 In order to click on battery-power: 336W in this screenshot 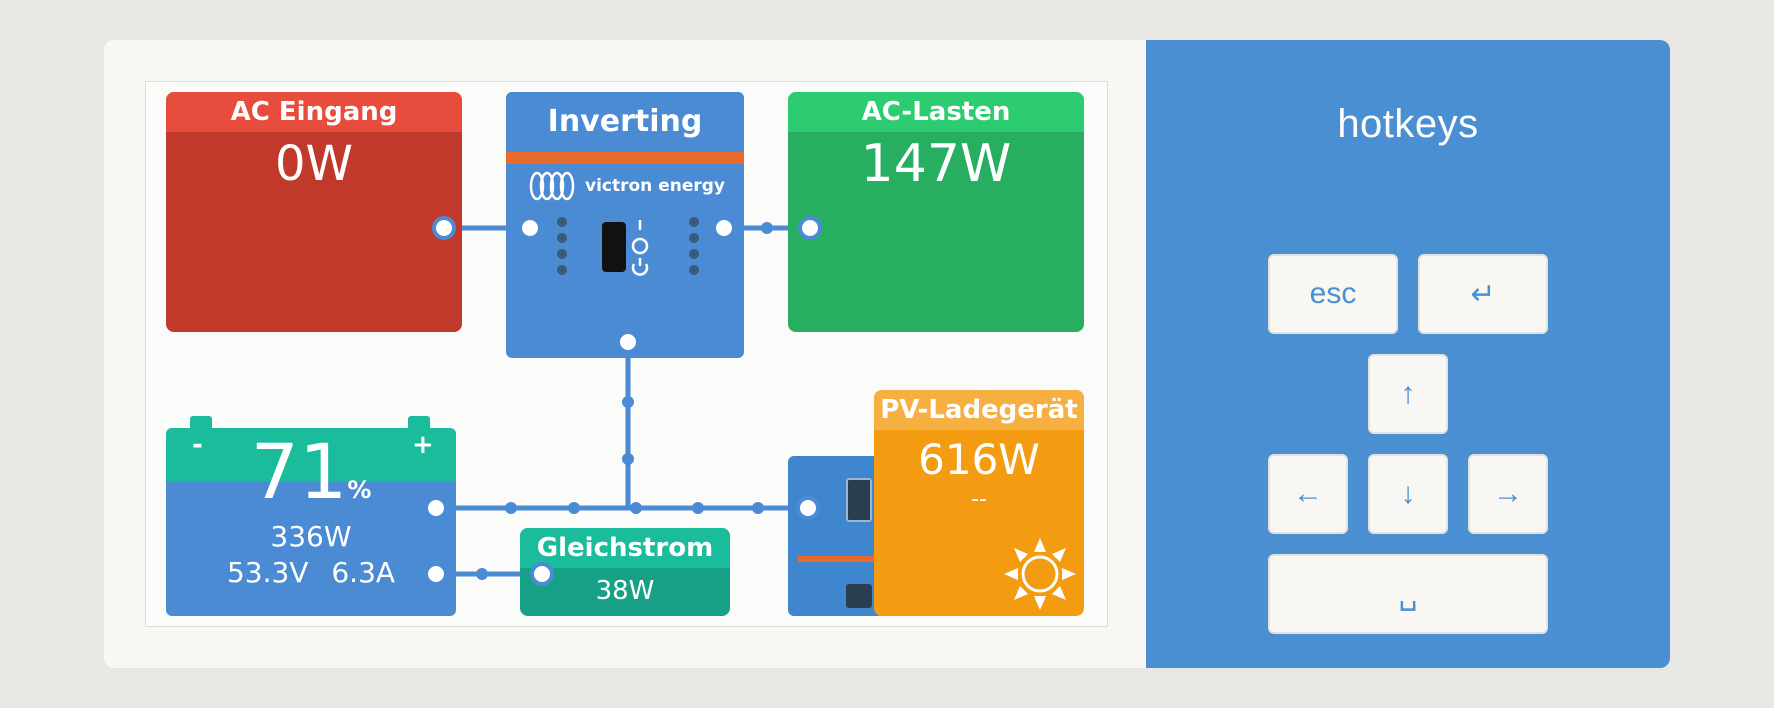, I will do `click(311, 536)`.